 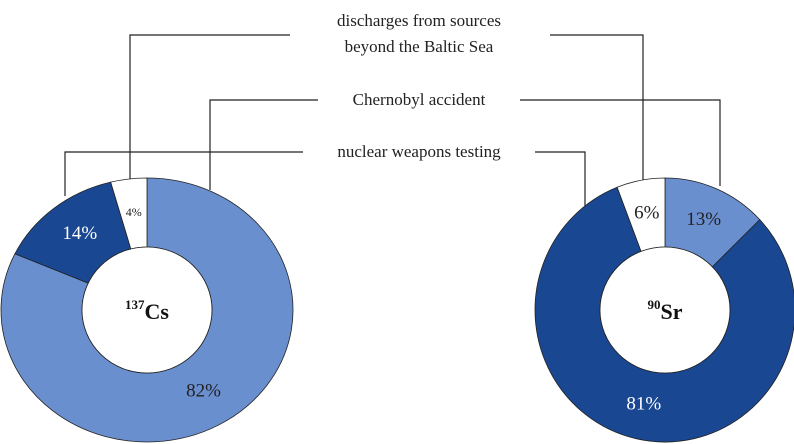 I want to click on value-label: 81%, so click(x=643, y=404).